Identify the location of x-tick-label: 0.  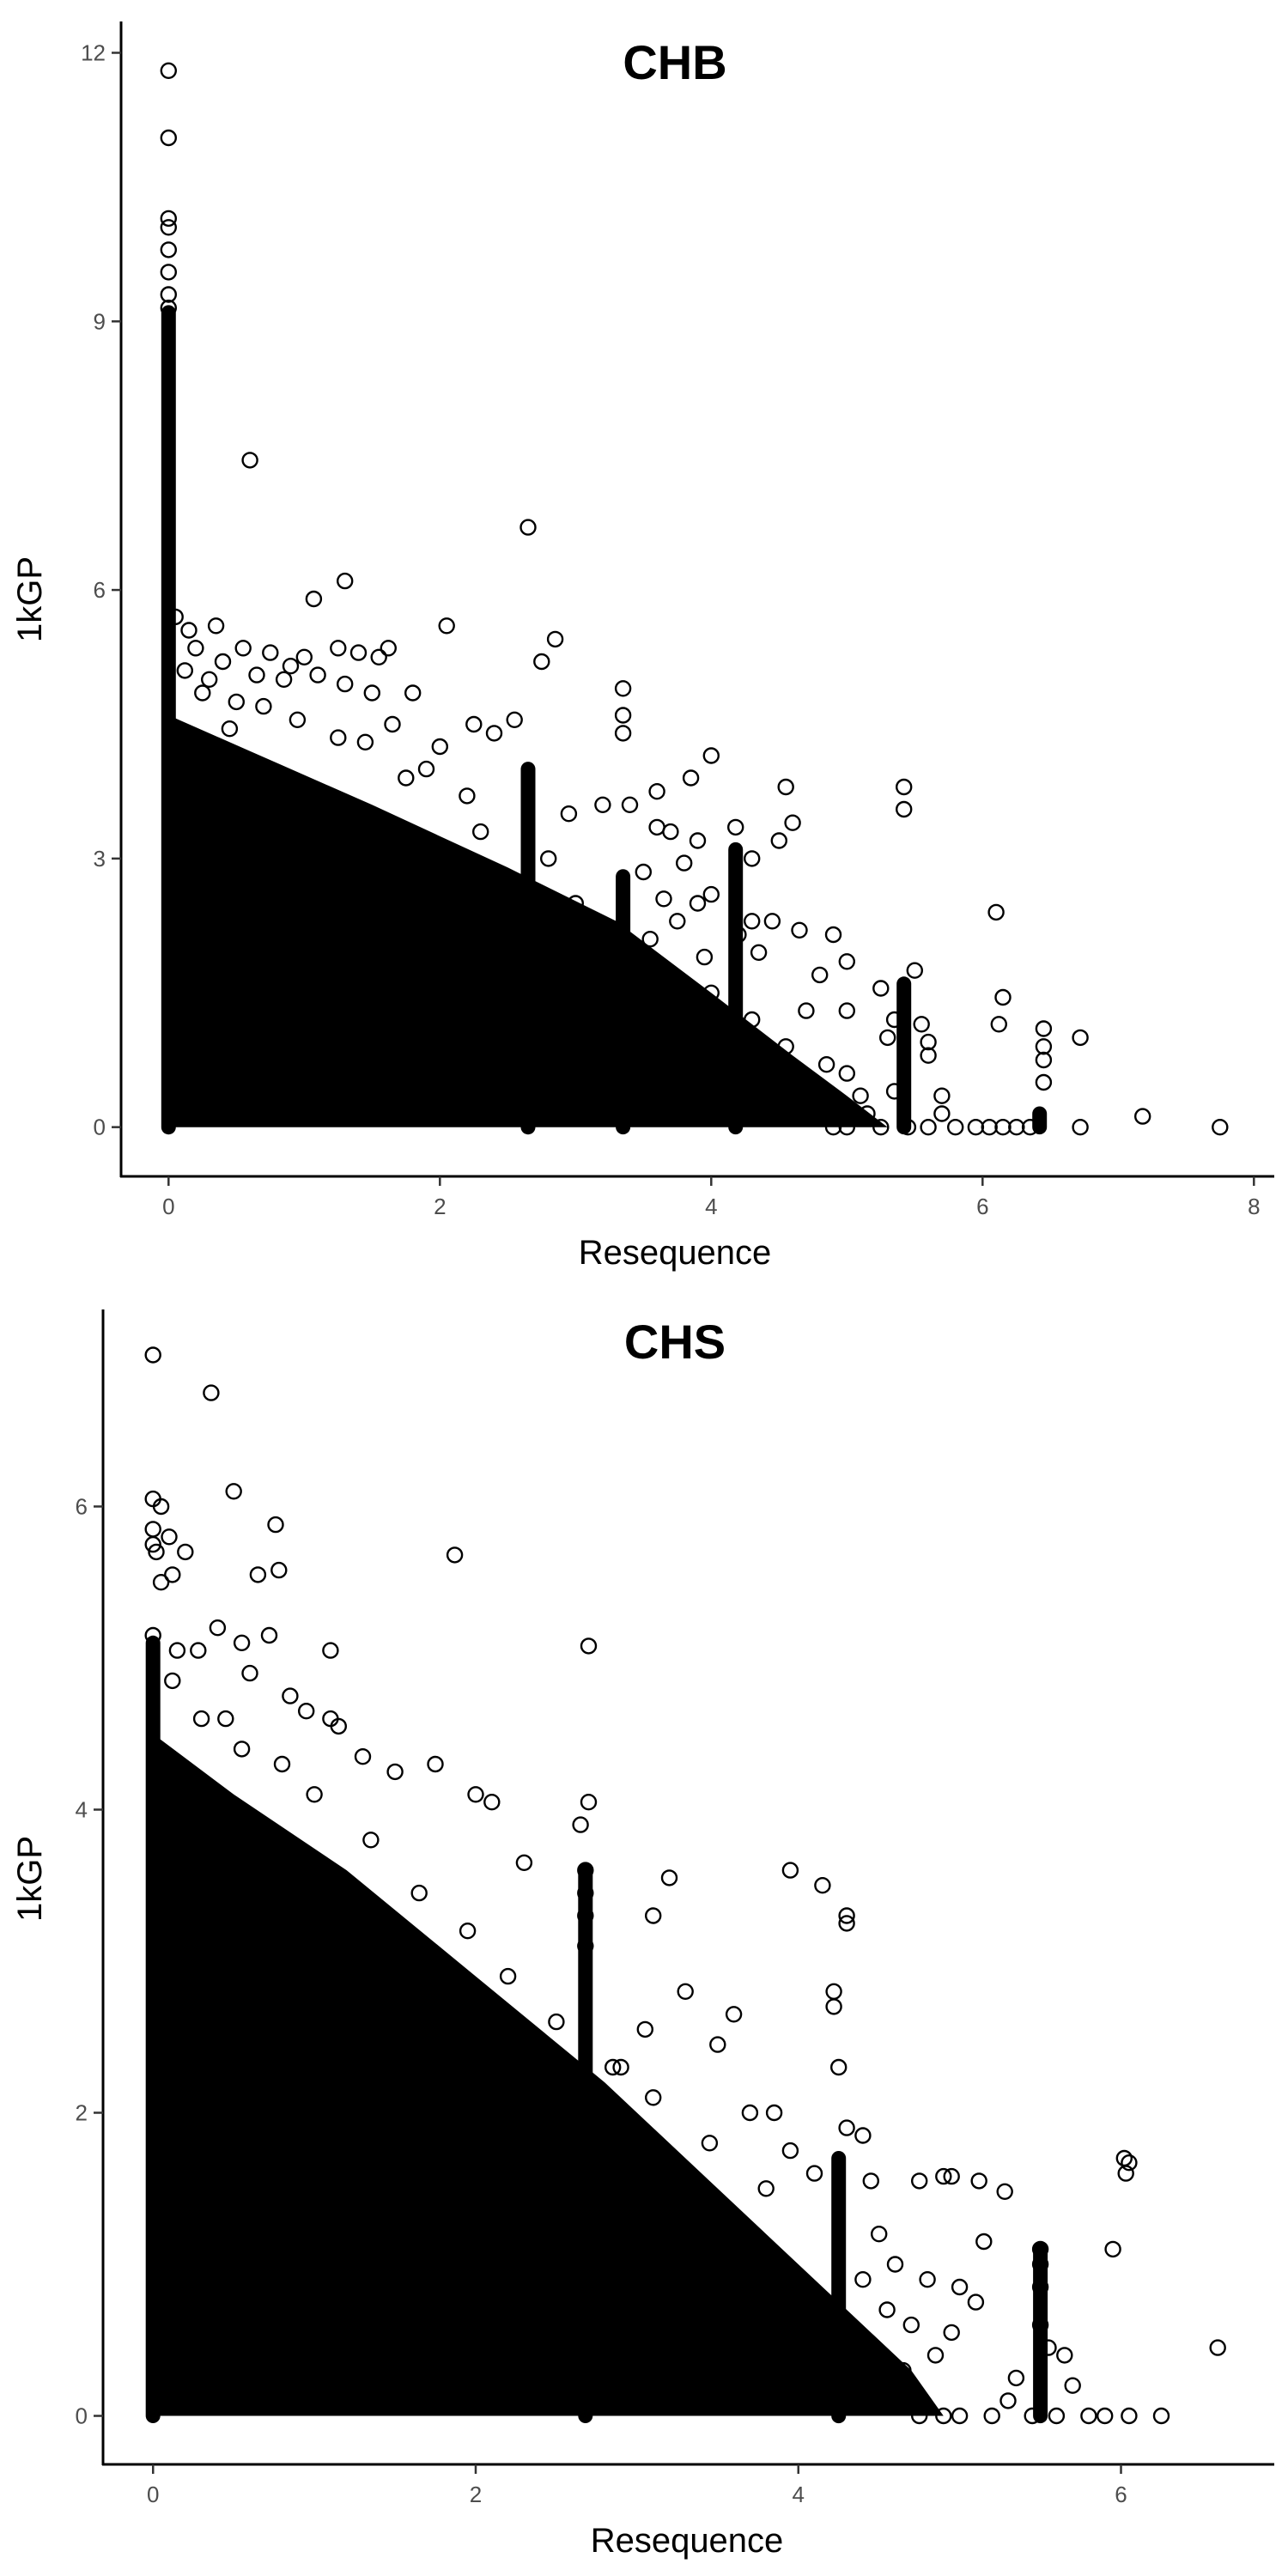
(168, 1206).